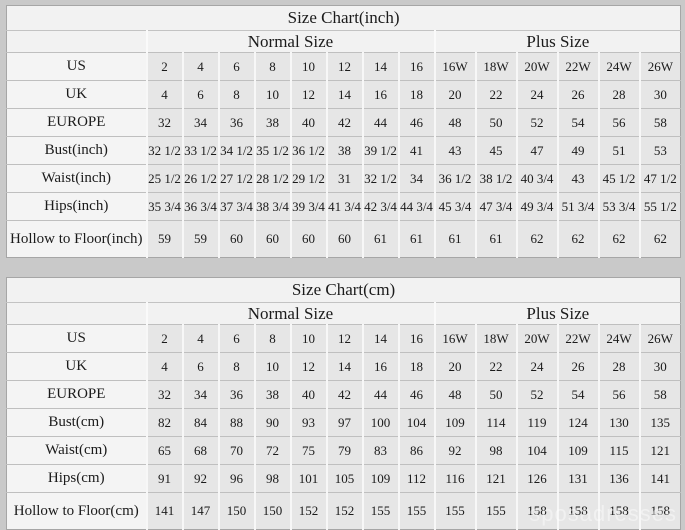 The width and height of the screenshot is (685, 530). What do you see at coordinates (618, 478) in the screenshot?
I see `size-cell: 136` at bounding box center [618, 478].